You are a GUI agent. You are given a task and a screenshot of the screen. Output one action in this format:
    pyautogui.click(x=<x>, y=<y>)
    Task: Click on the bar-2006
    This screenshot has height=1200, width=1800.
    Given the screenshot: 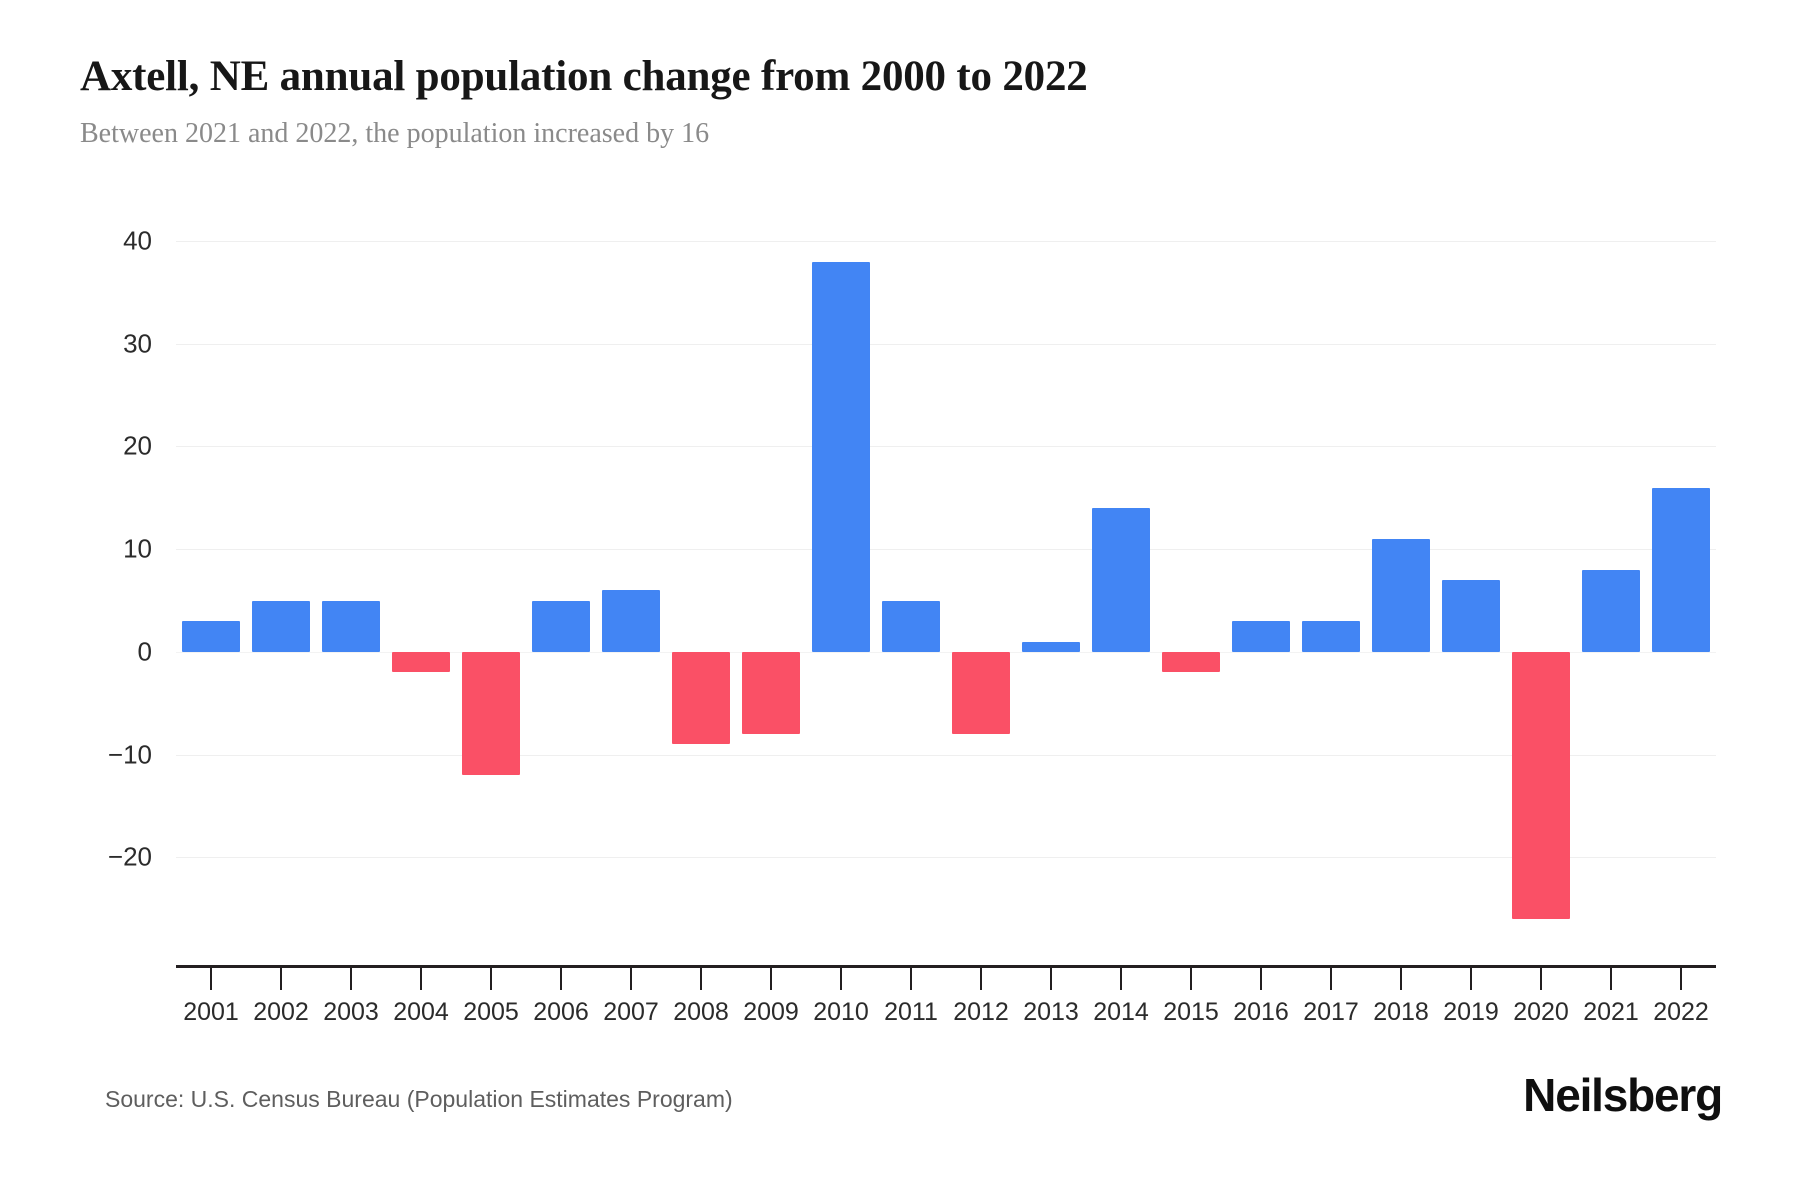 What is the action you would take?
    pyautogui.click(x=561, y=626)
    